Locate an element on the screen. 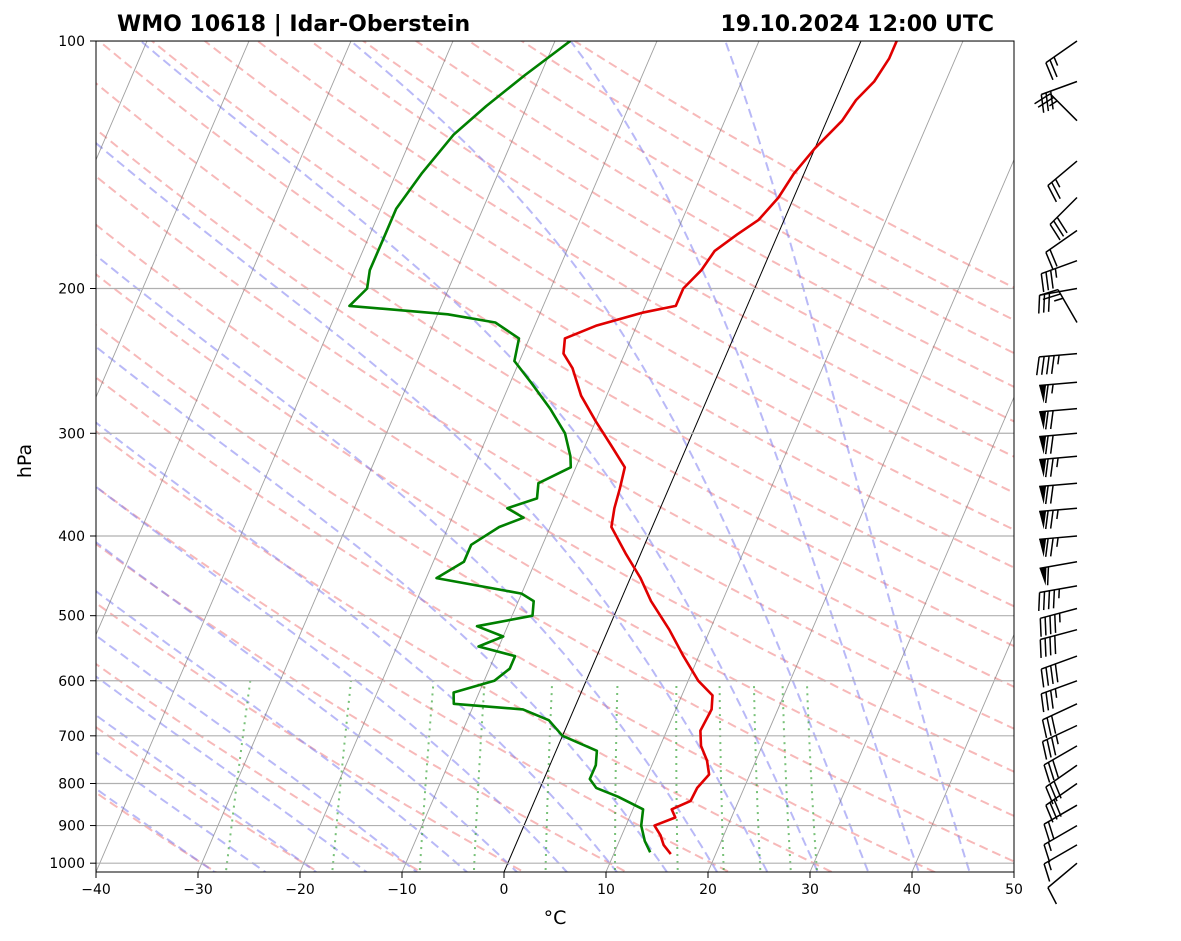 The image size is (1181, 941). y-tick-label: 600 is located at coordinates (71, 682).